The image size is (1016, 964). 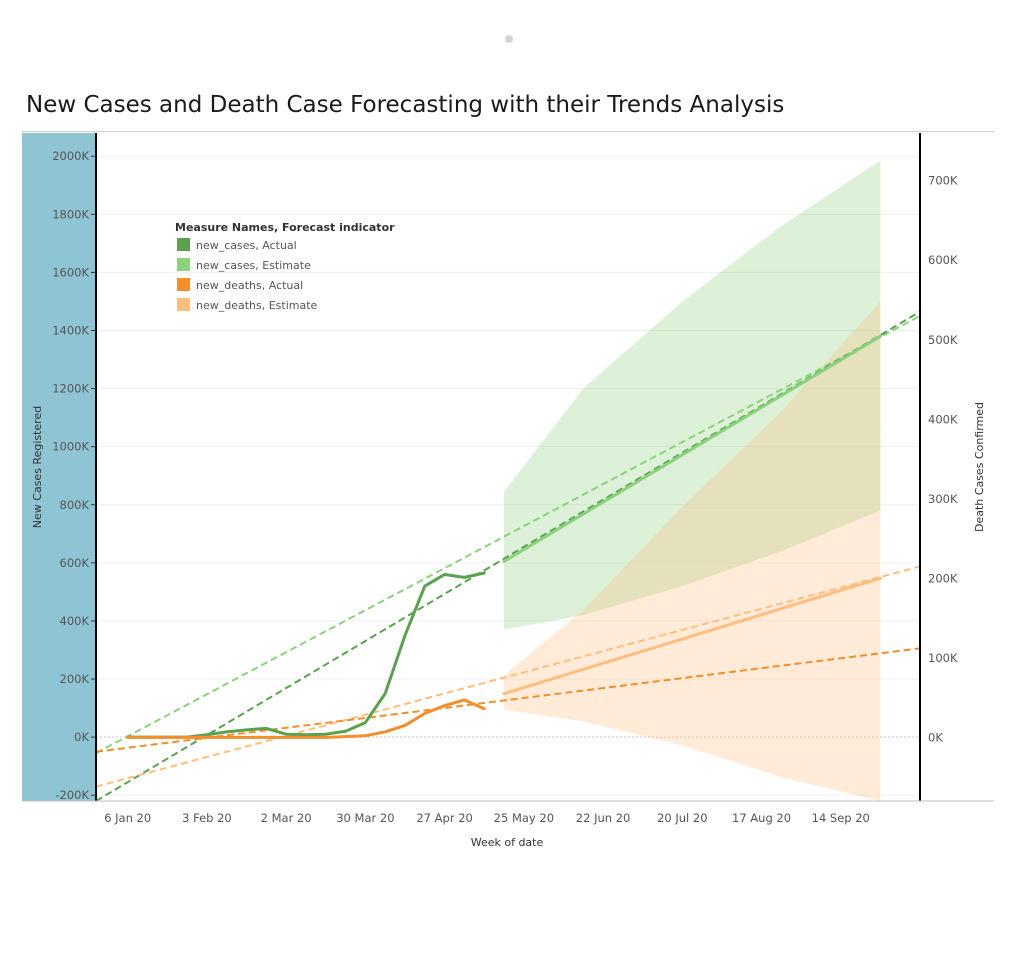 I want to click on trend-line, so click(x=508, y=700).